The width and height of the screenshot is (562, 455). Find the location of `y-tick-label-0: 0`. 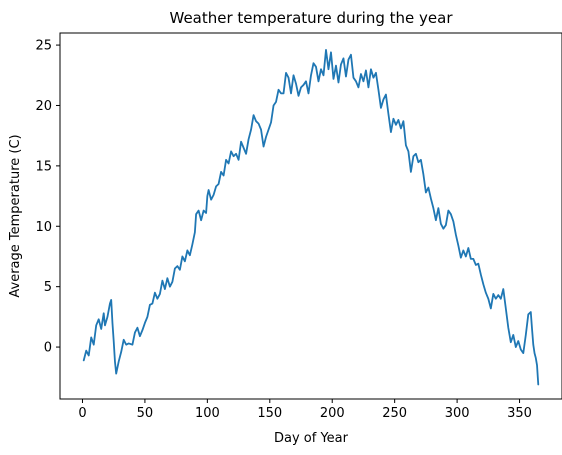

y-tick-label-0: 0 is located at coordinates (48, 348).